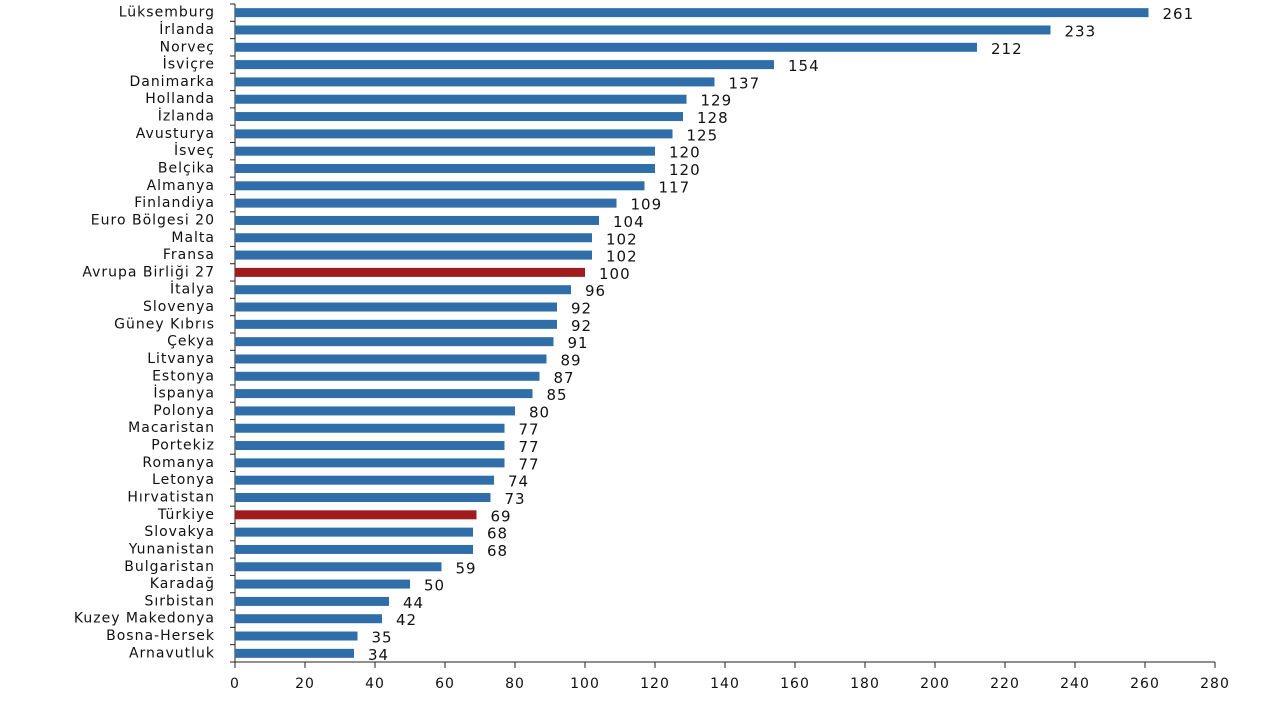 The image size is (1280, 720). I want to click on x-tick-label: 80, so click(515, 684).